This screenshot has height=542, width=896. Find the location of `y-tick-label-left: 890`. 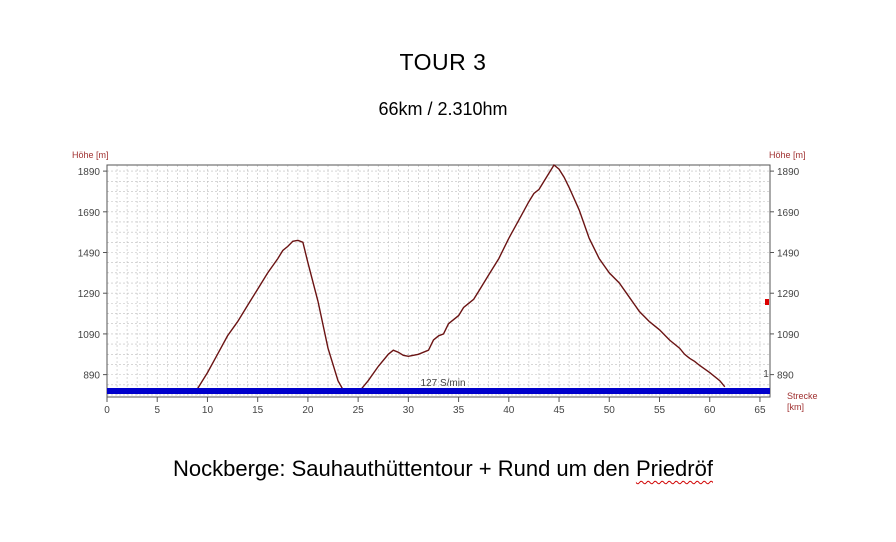

y-tick-label-left: 890 is located at coordinates (91, 376).